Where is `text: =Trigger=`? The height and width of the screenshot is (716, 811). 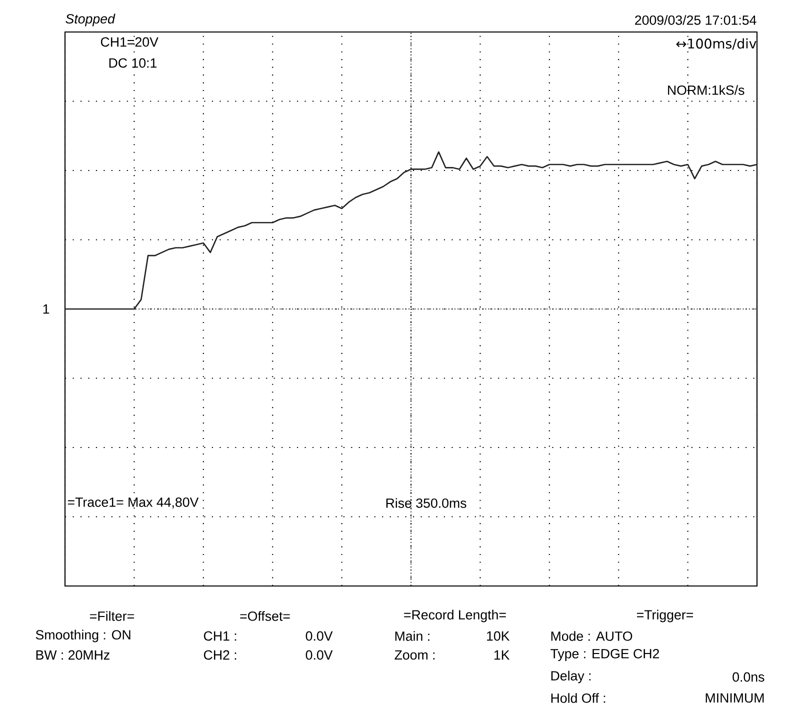 text: =Trigger= is located at coordinates (664, 616).